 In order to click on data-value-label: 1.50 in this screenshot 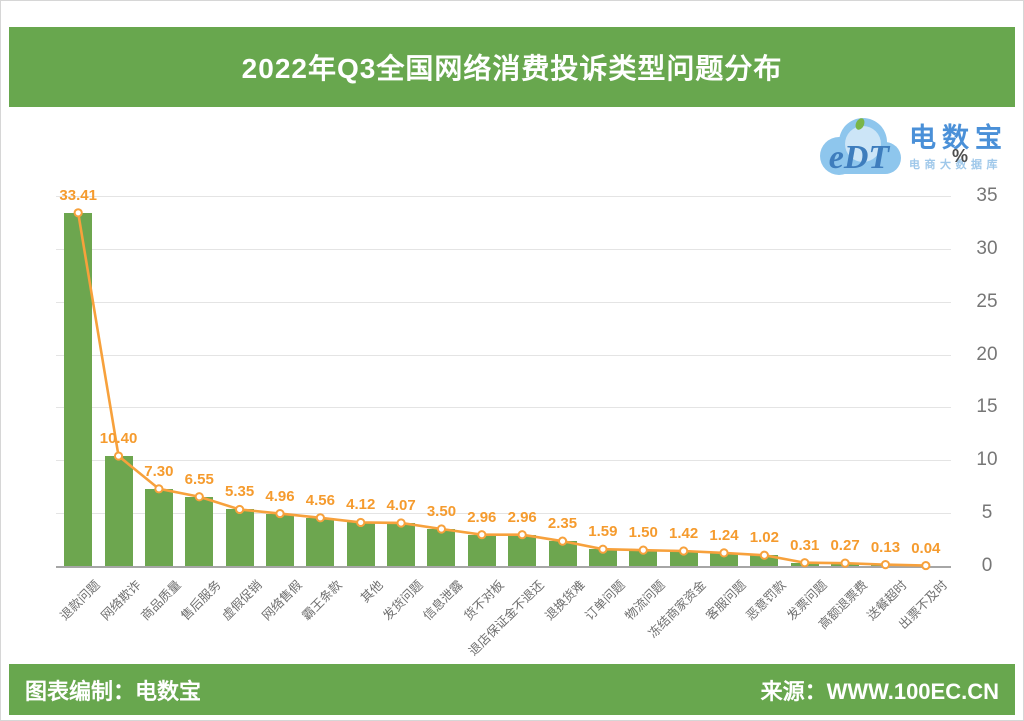, I will do `click(643, 533)`.